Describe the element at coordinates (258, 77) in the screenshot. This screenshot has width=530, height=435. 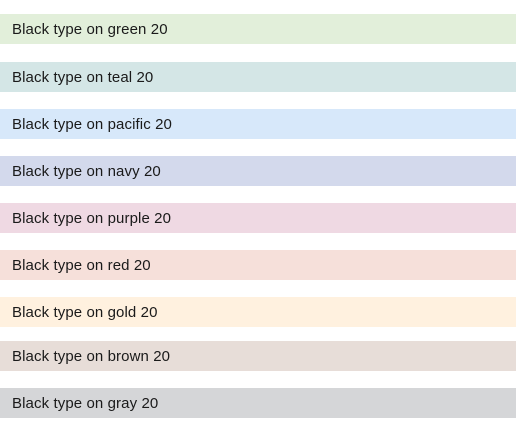
I see `swatch-teal-20: Black type on teal 20` at that location.